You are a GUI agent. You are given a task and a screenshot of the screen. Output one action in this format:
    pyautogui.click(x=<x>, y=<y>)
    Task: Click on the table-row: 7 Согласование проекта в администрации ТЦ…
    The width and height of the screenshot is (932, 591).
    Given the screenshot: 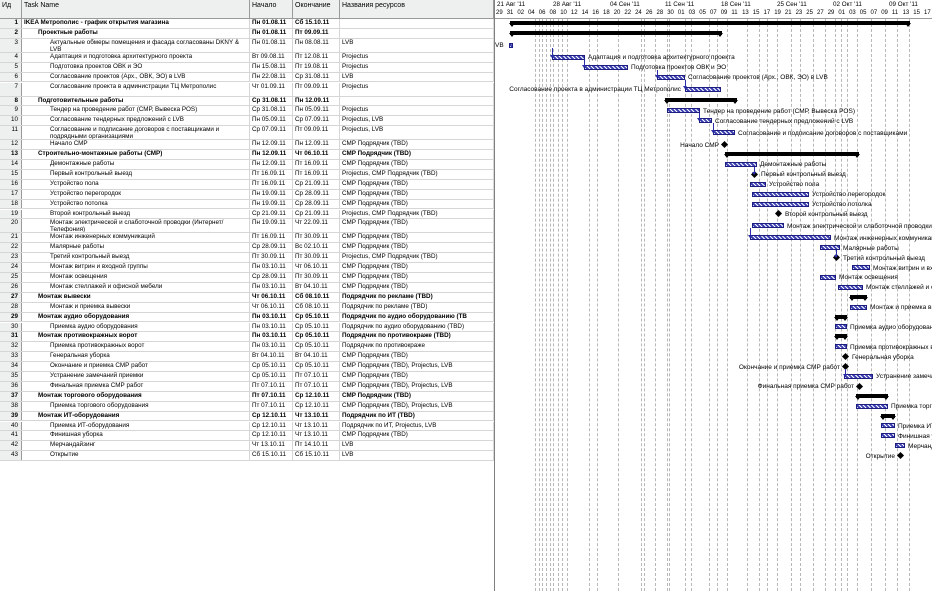 What is the action you would take?
    pyautogui.click(x=247, y=89)
    